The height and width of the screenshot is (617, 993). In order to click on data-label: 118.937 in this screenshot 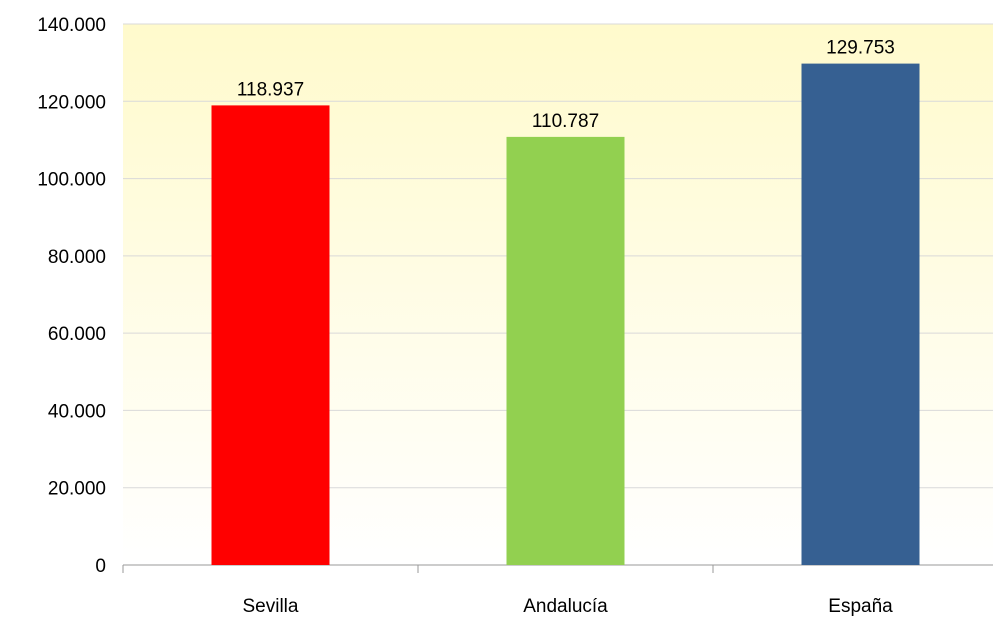, I will do `click(270, 89)`.